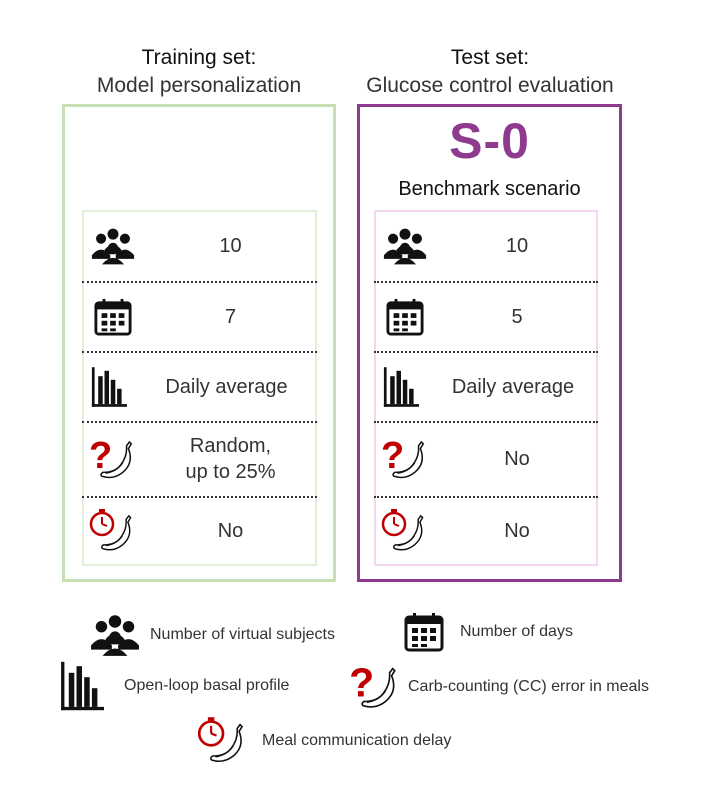 This screenshot has width=718, height=796. I want to click on training-delay-value: No, so click(230, 531).